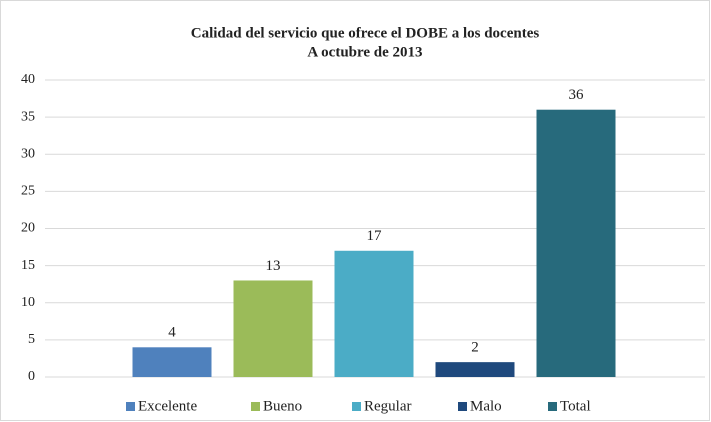  What do you see at coordinates (28, 228) in the screenshot?
I see `y-tick-label: 20` at bounding box center [28, 228].